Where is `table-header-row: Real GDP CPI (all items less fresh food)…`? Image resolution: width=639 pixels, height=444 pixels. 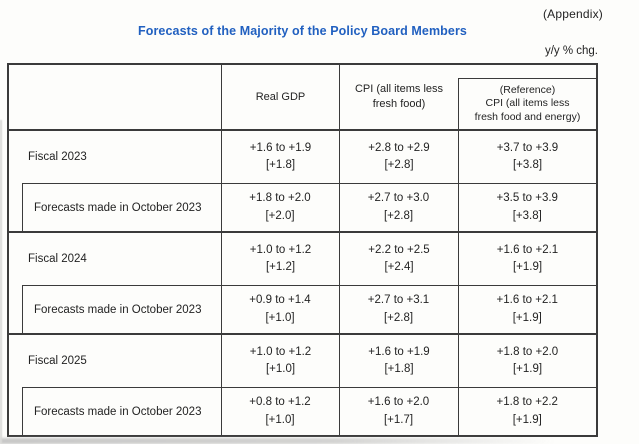 table-header-row: Real GDP CPI (all items less fresh food)… is located at coordinates (302, 98).